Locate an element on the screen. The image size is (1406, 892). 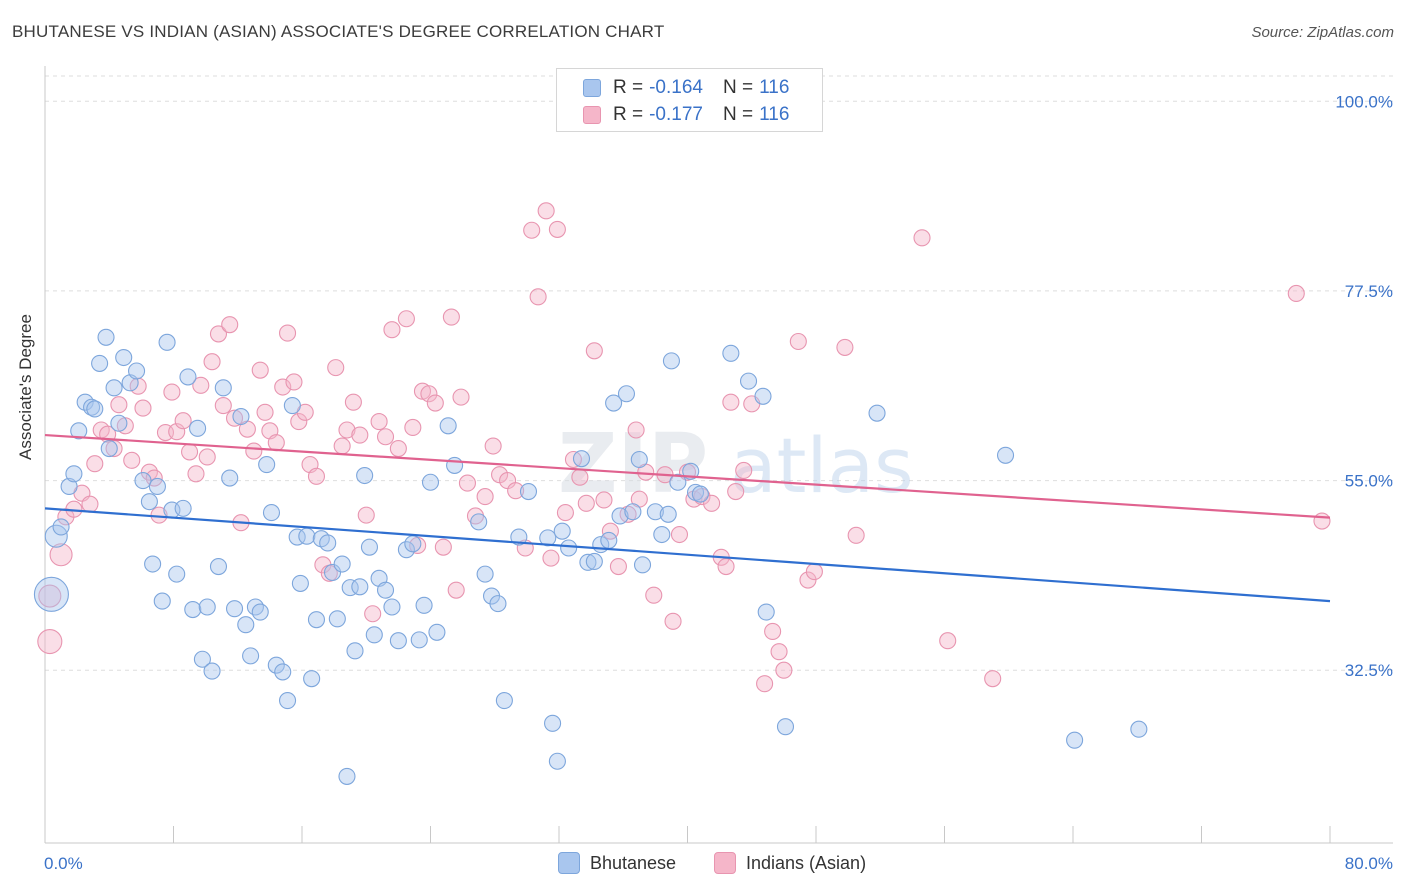
legend-item-bhutanese: Bhutanese is located at coordinates (617, 863).